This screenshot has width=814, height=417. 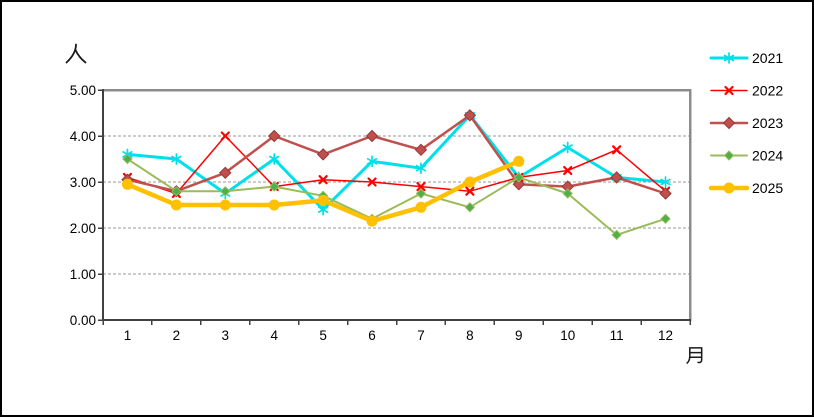 What do you see at coordinates (665, 335) in the screenshot?
I see `x-tick-label: 12` at bounding box center [665, 335].